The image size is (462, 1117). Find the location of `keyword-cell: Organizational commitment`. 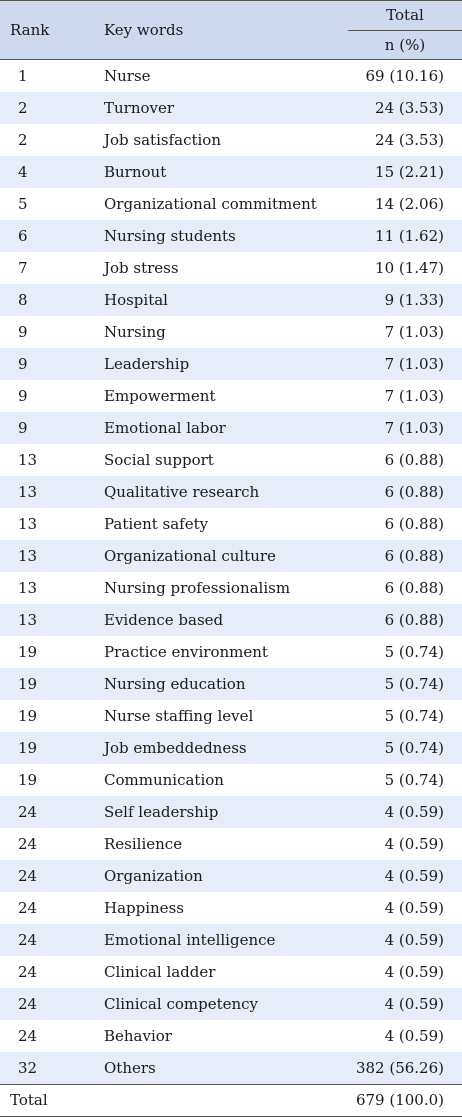

keyword-cell: Organizational commitment is located at coordinates (210, 204).